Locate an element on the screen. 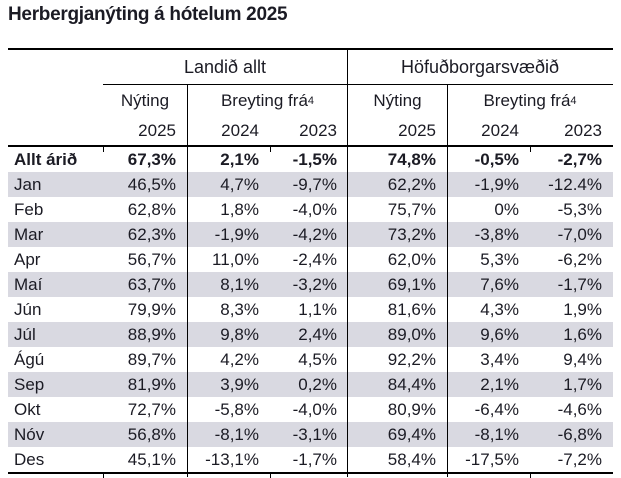 Image resolution: width=621 pixels, height=478 pixels. row-label: Maí is located at coordinates (28, 284).